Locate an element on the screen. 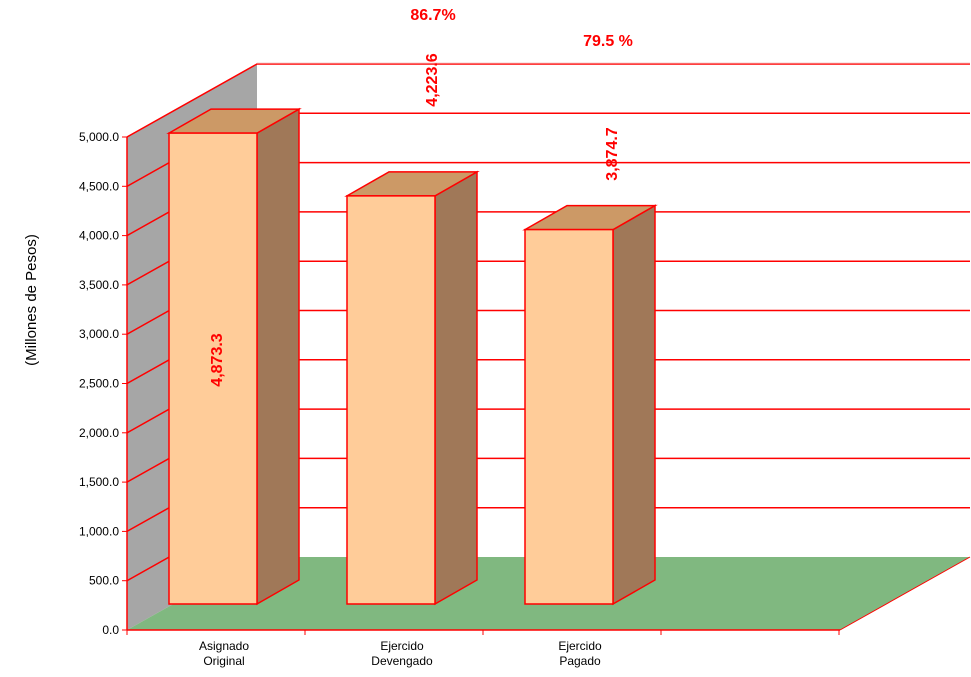  x-tick-label: Pagado is located at coordinates (580, 661).